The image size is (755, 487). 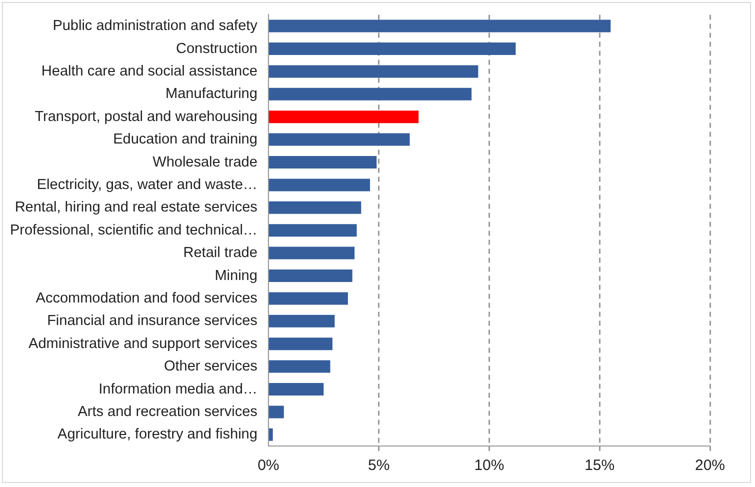 What do you see at coordinates (168, 412) in the screenshot?
I see `y-tick-label: Arts and recreation services` at bounding box center [168, 412].